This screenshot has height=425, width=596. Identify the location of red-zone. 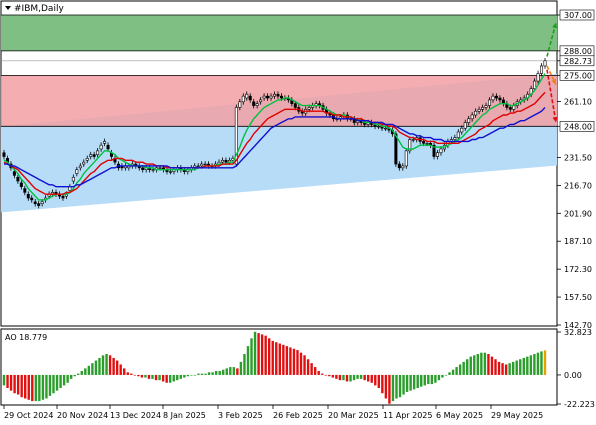
(279, 101).